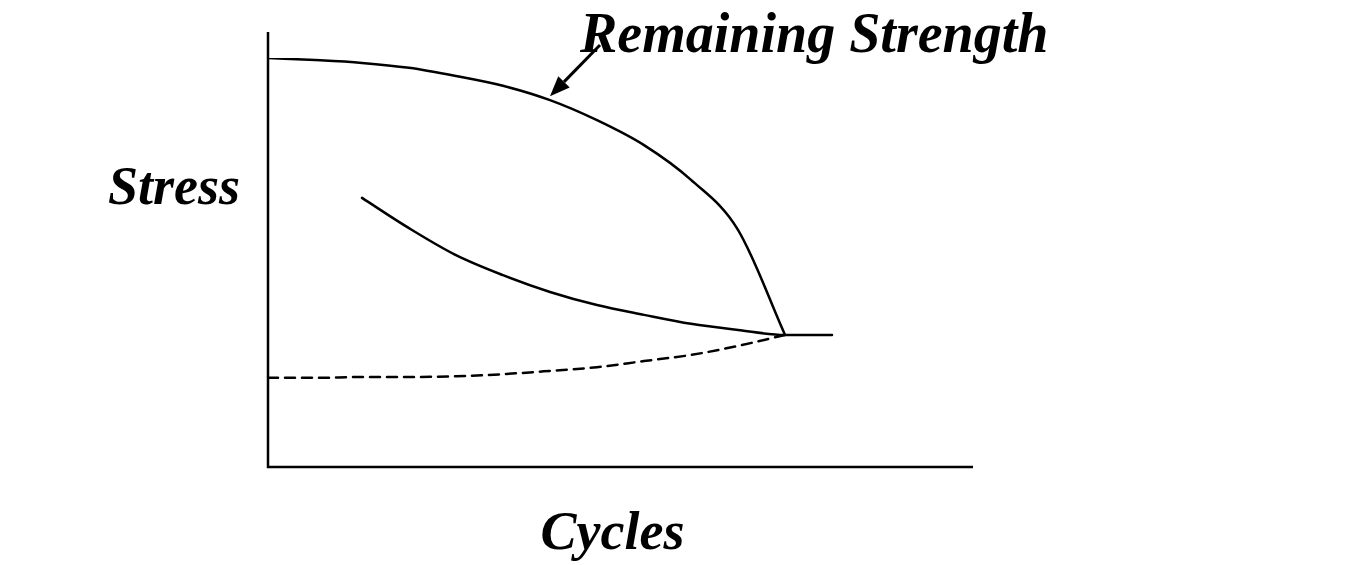  I want to click on x-axis-title: Cycles, so click(612, 530).